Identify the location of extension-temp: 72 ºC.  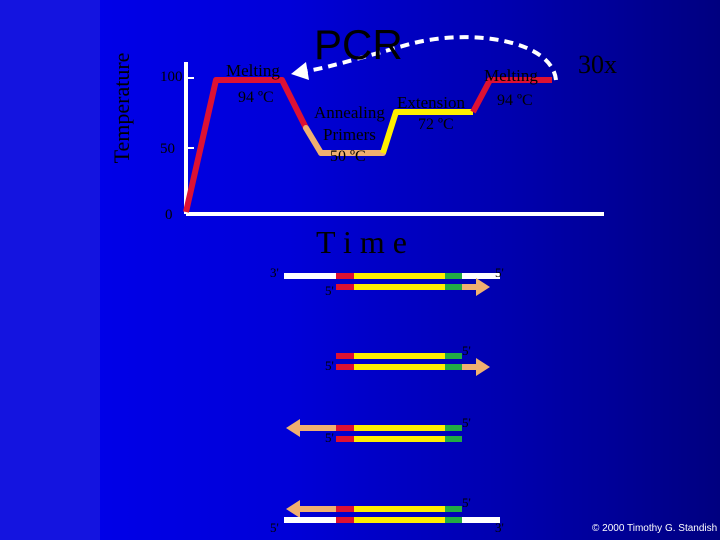
(436, 124).